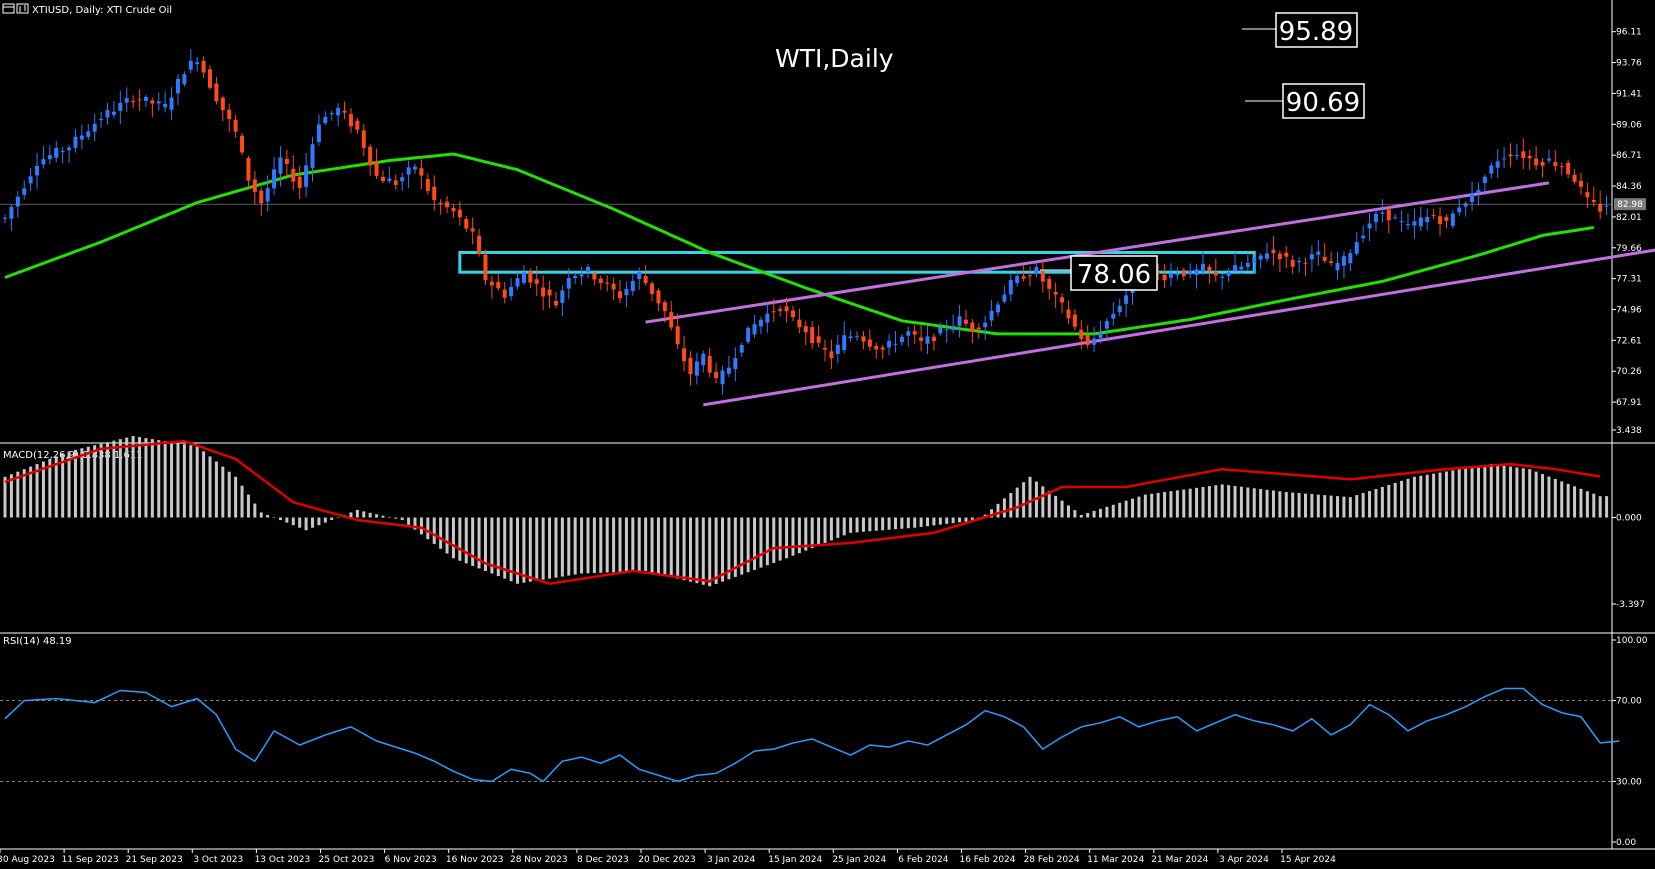 The width and height of the screenshot is (1655, 869). Describe the element at coordinates (347, 860) in the screenshot. I see `date-tick-label: 25 Oct 2023` at that location.